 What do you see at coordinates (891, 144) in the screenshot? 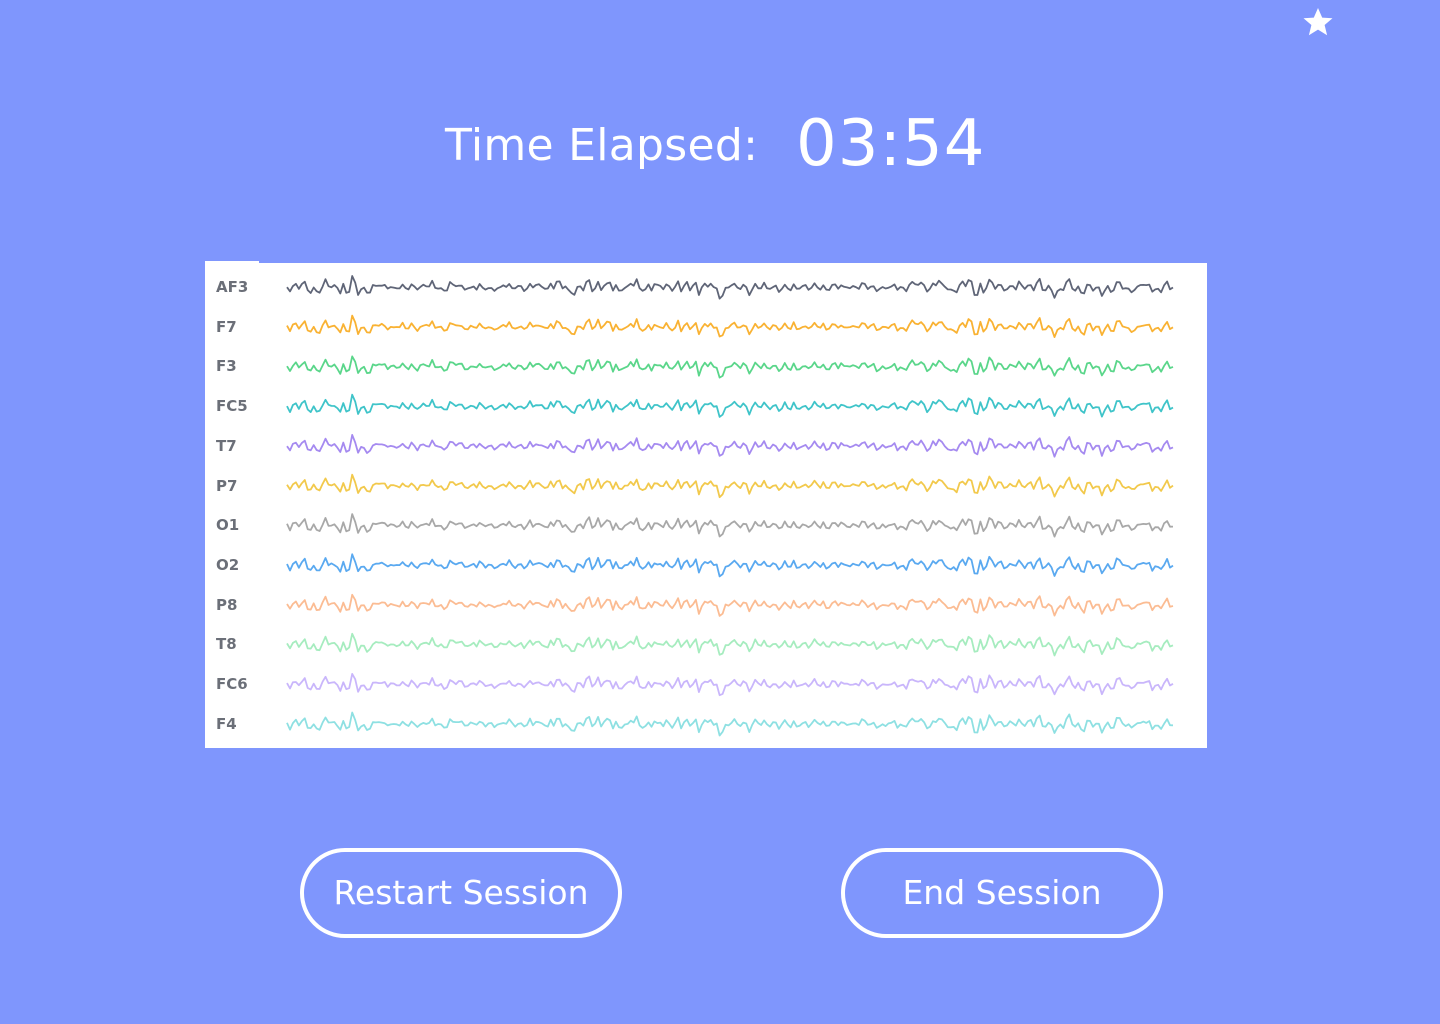
I see `time-elapsed-value: 03:54` at bounding box center [891, 144].